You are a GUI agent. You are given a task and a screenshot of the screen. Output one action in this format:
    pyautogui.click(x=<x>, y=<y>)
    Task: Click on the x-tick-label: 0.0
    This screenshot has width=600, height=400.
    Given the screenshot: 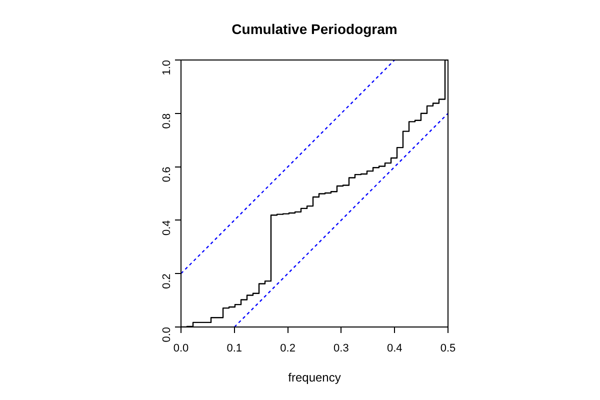 What is the action you would take?
    pyautogui.click(x=181, y=348)
    